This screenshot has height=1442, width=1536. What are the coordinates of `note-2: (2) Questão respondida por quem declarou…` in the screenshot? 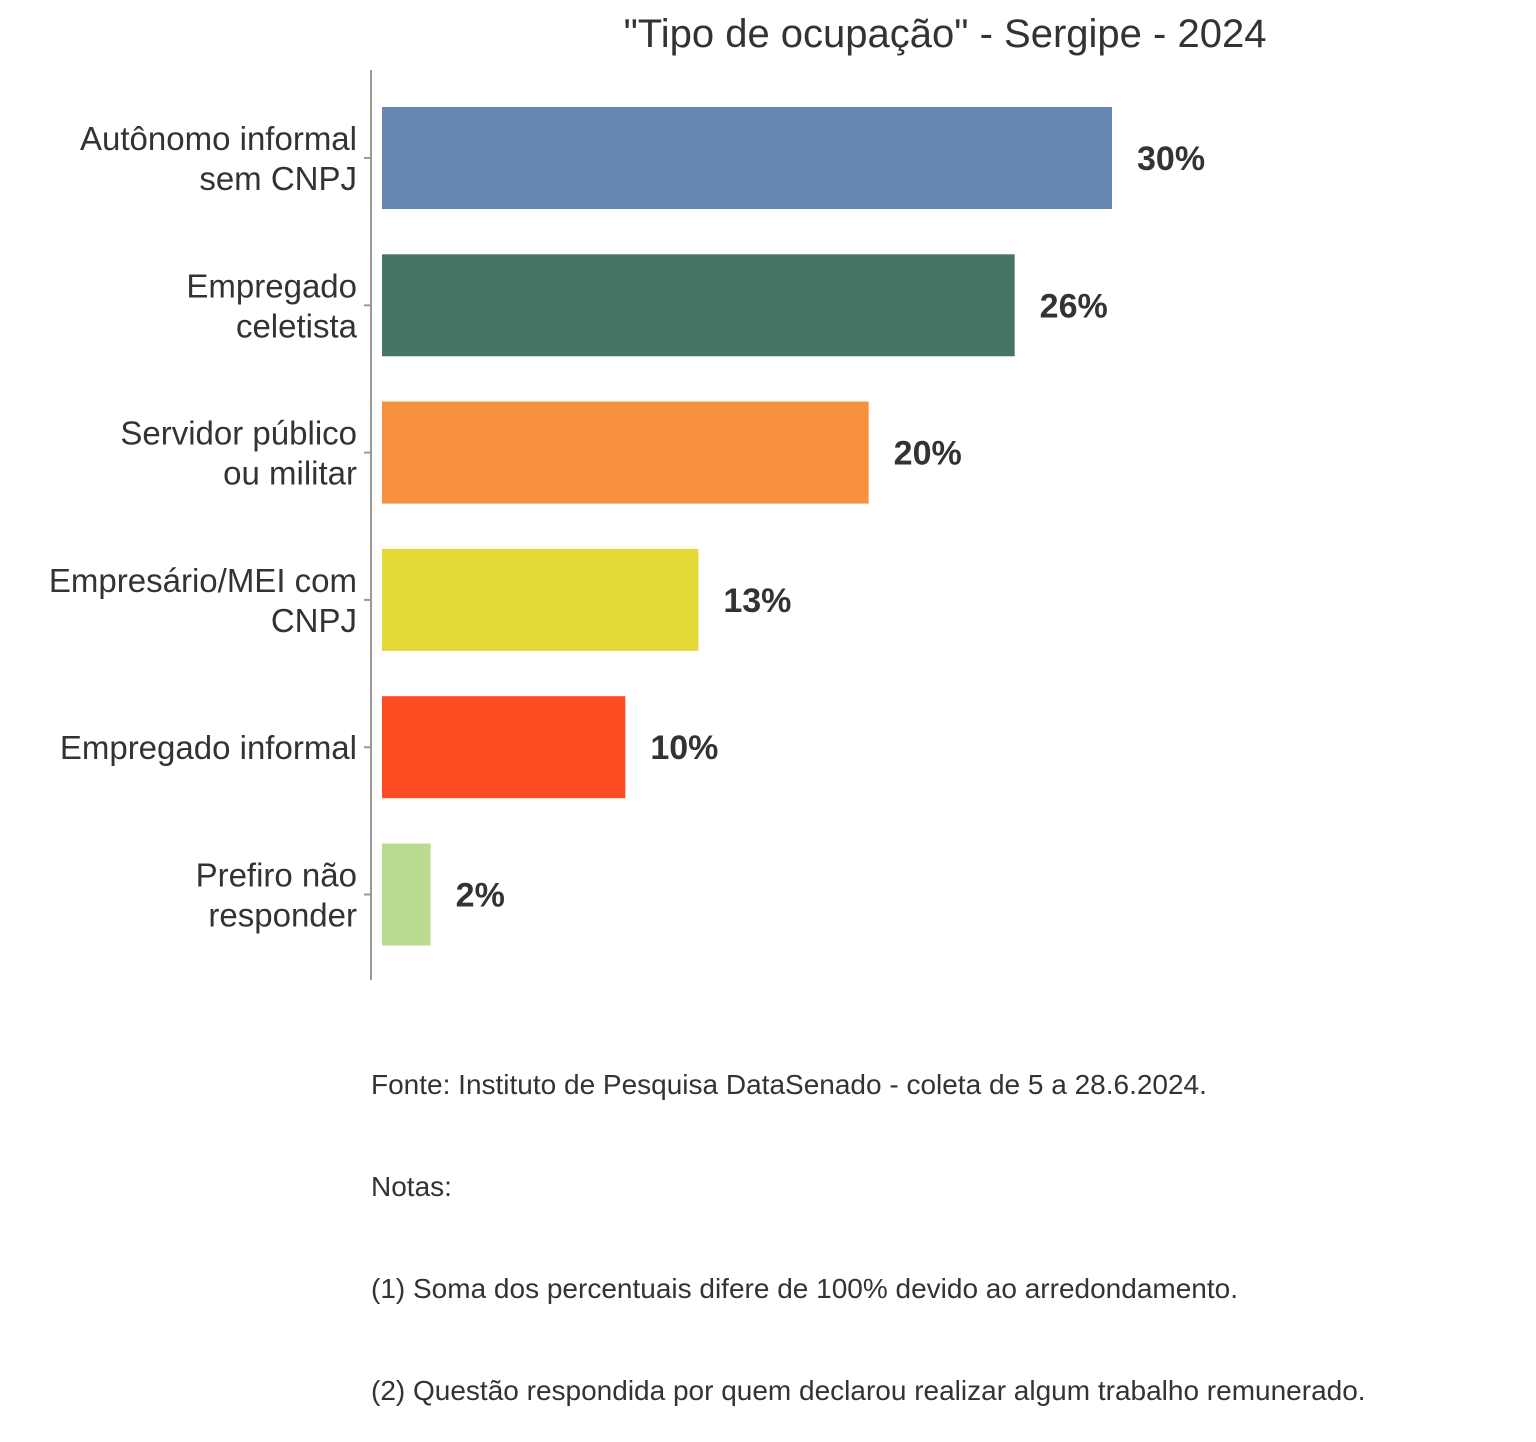 It's located at (868, 1390).